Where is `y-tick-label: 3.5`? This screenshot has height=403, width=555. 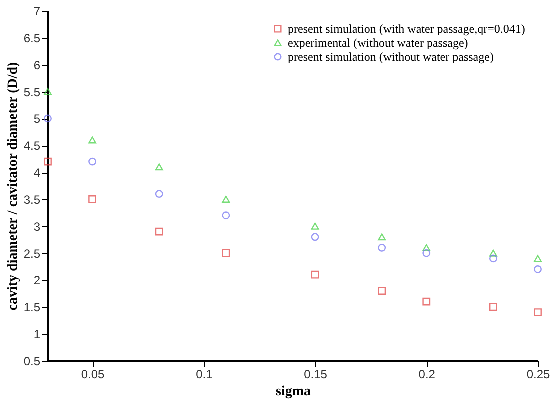
y-tick-label: 3.5 is located at coordinates (32, 199).